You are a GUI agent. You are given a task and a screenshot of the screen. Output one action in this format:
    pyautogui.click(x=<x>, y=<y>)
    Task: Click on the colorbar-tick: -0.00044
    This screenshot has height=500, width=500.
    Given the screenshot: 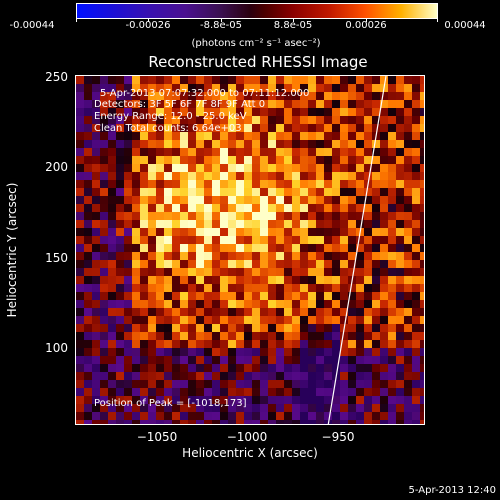 What is the action you would take?
    pyautogui.click(x=32, y=25)
    